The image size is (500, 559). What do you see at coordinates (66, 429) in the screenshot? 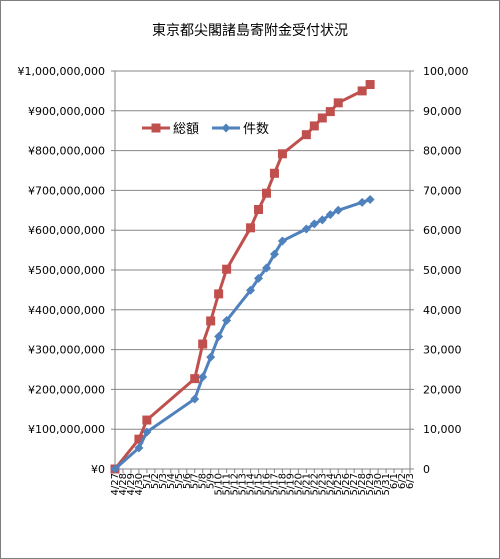
I see `y-tick-label: ¥100,000,000` at bounding box center [66, 429].